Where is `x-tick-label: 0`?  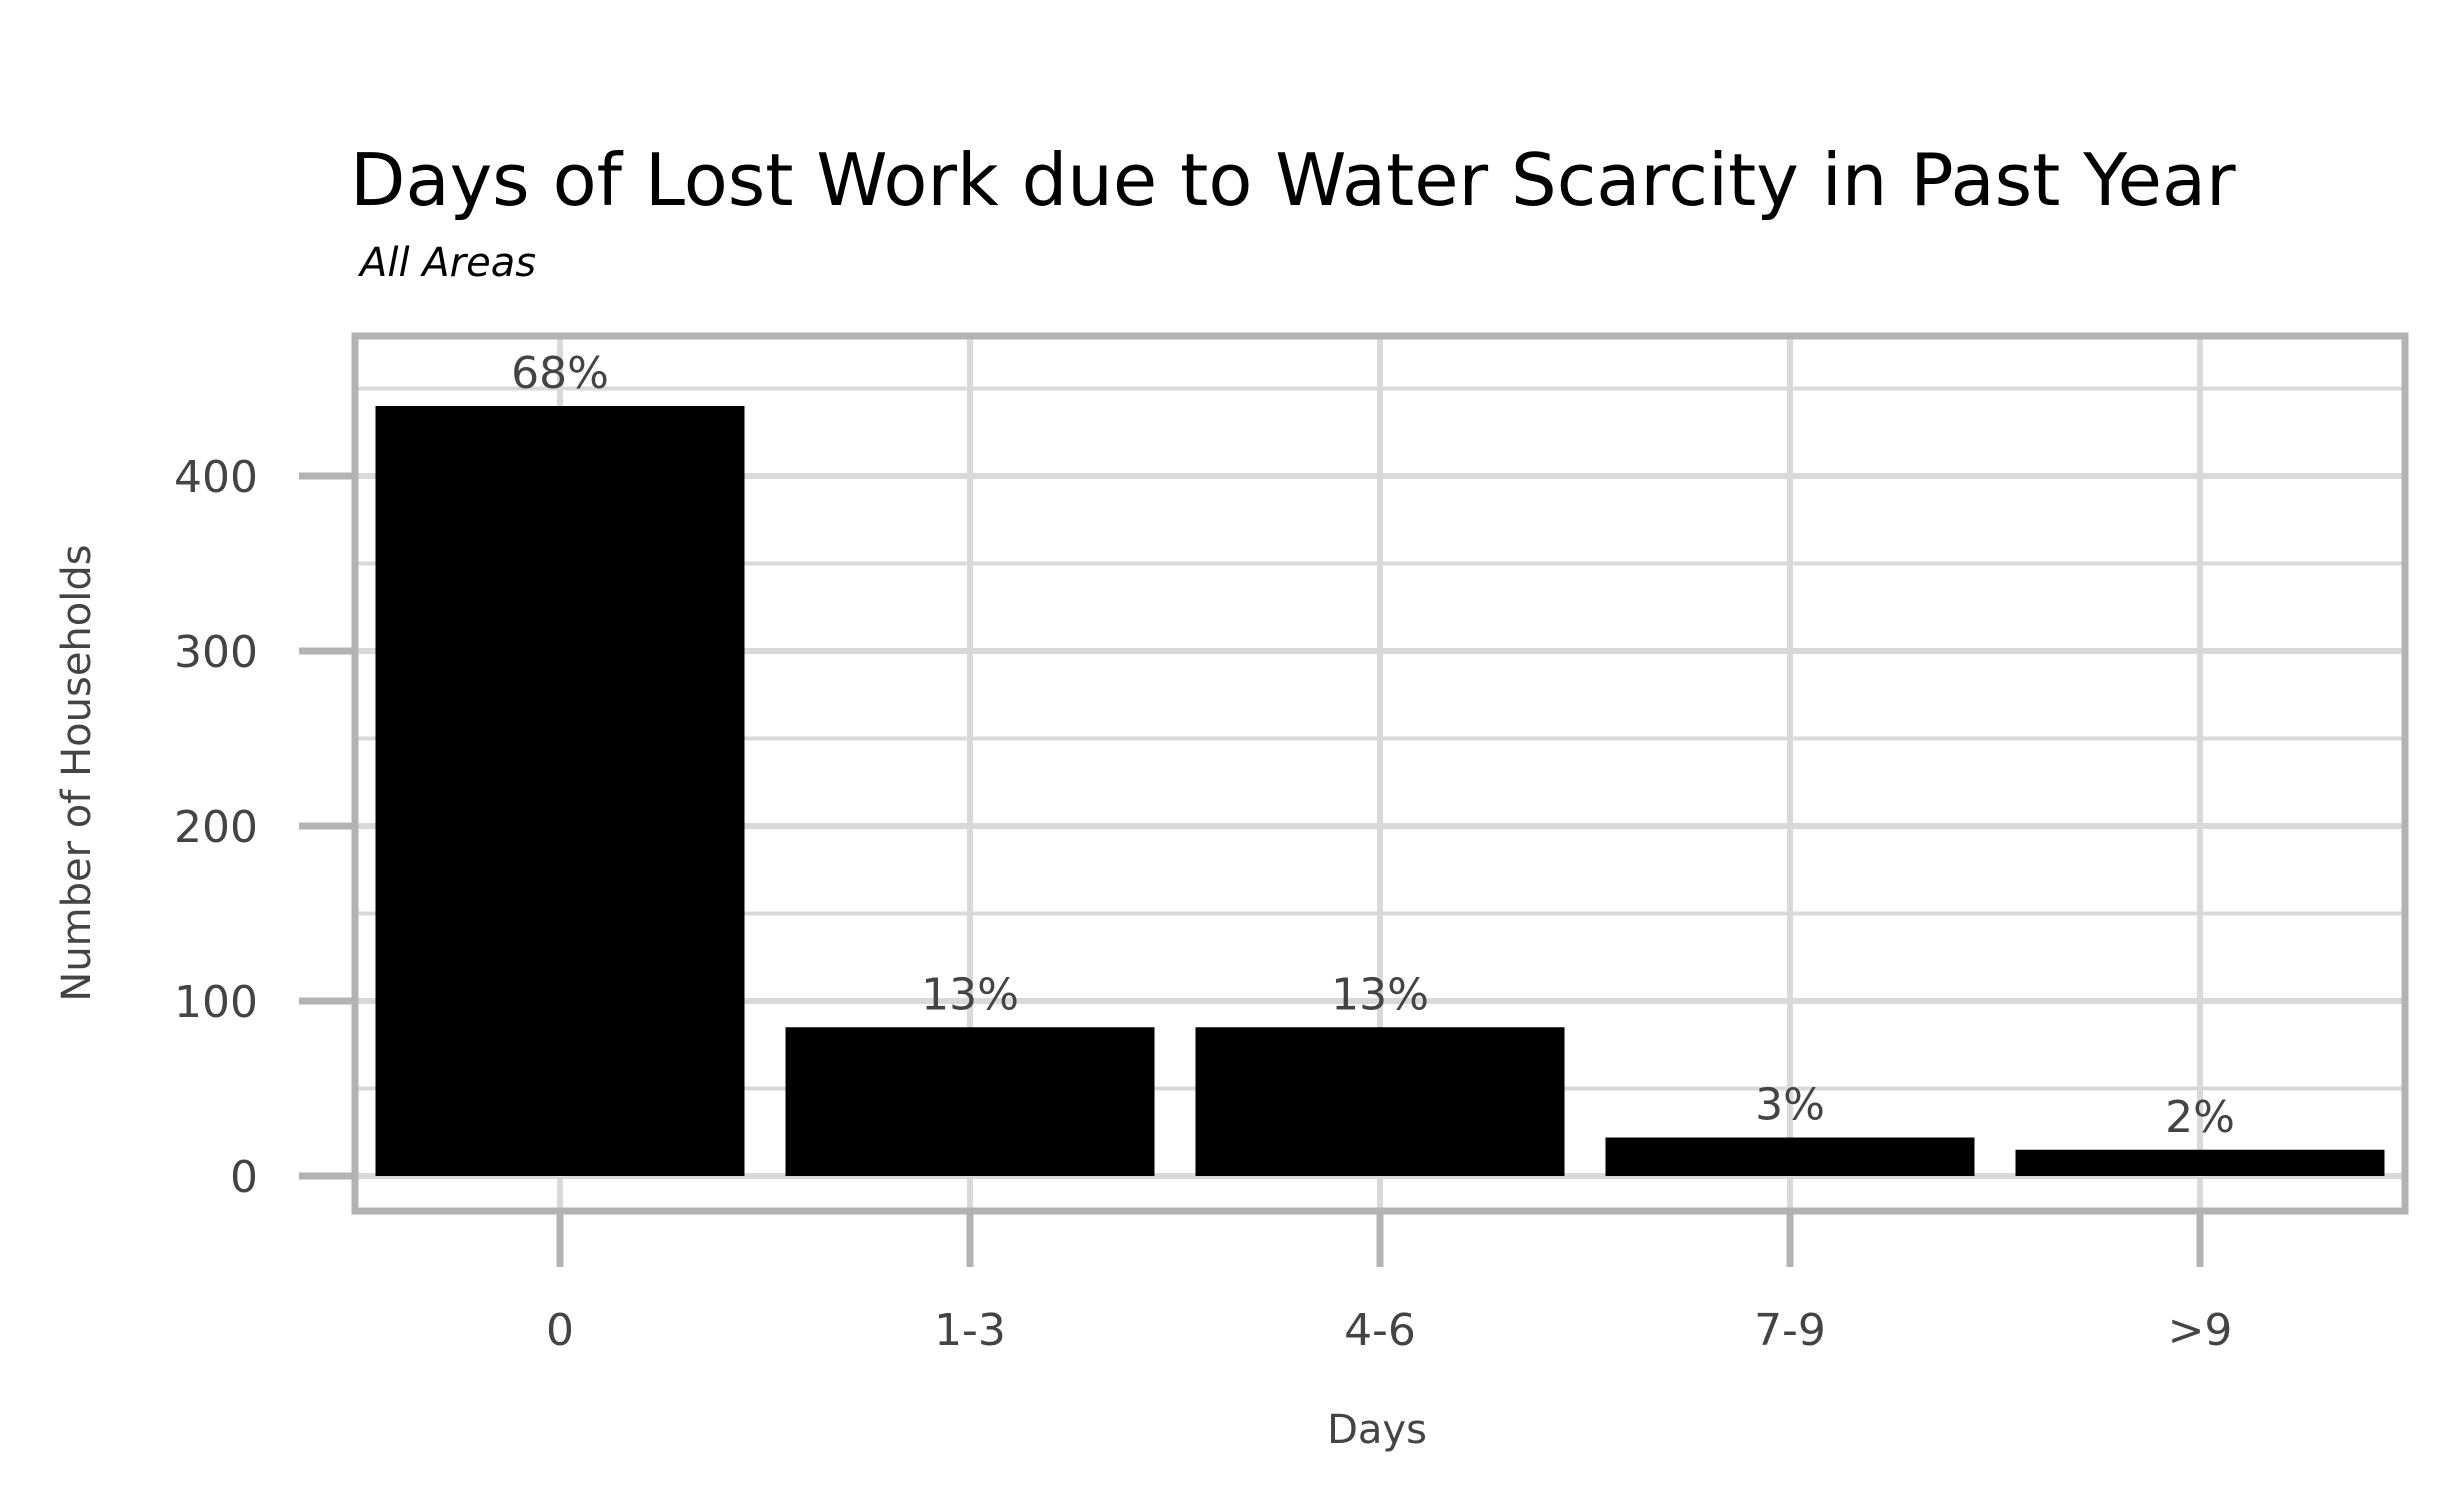 x-tick-label: 0 is located at coordinates (560, 1330).